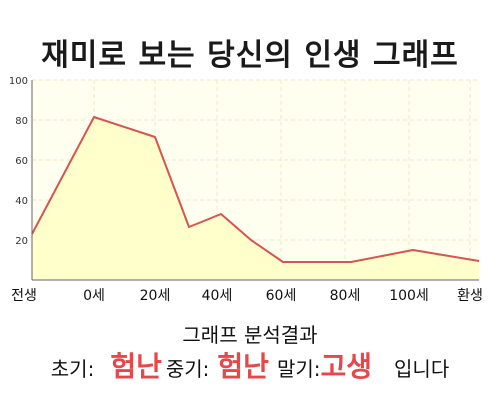 Image resolution: width=500 pixels, height=400 pixels. I want to click on analysis-result: 초기: 험난 중기: 험난 말기:고생 입니다, so click(250, 365).